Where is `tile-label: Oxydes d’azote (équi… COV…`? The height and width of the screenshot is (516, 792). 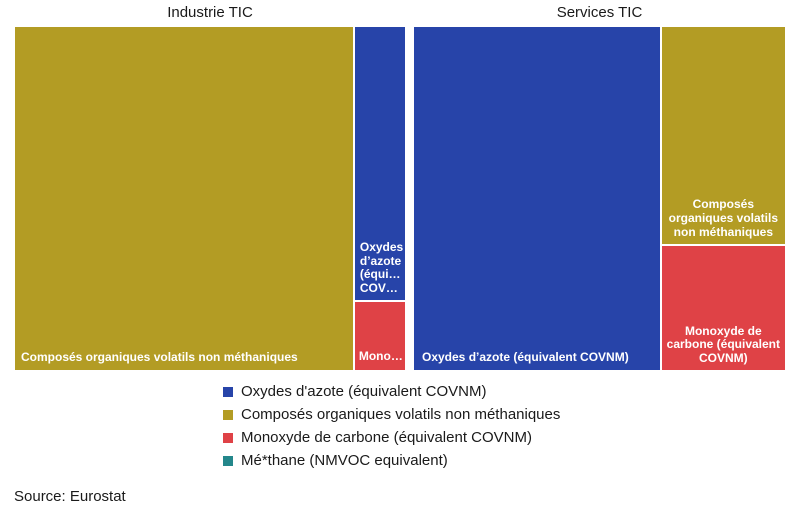 tile-label: Oxydes d’azote (équi… COV… is located at coordinates (381, 267).